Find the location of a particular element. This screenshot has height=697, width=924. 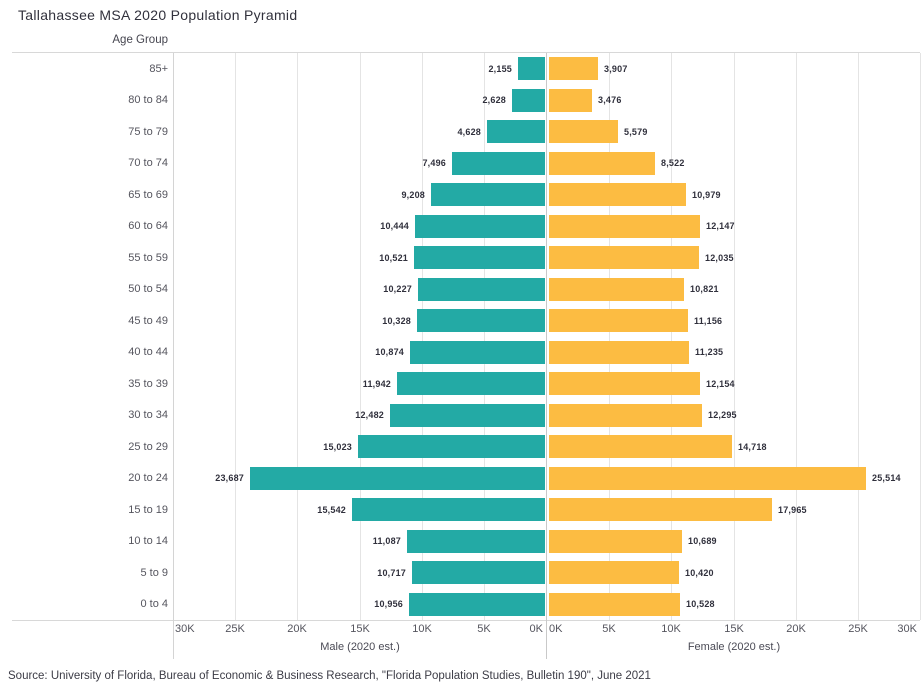

male-value-label: 11,942 is located at coordinates (376, 383).